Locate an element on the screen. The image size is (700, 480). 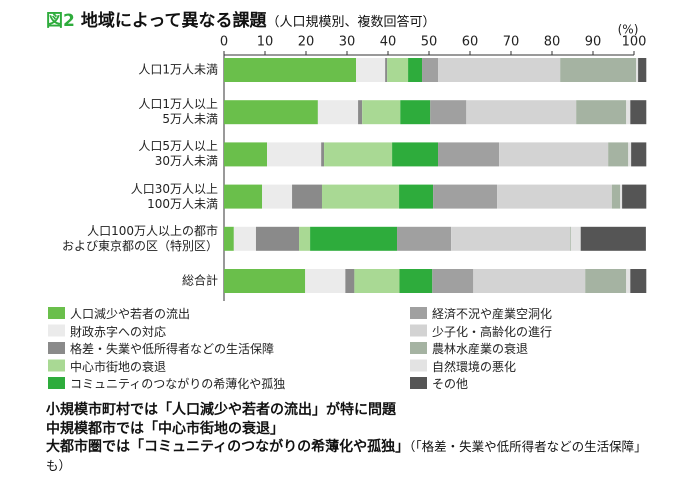
category-label: 人口5万人以上 30万人未満 is located at coordinates (178, 154).